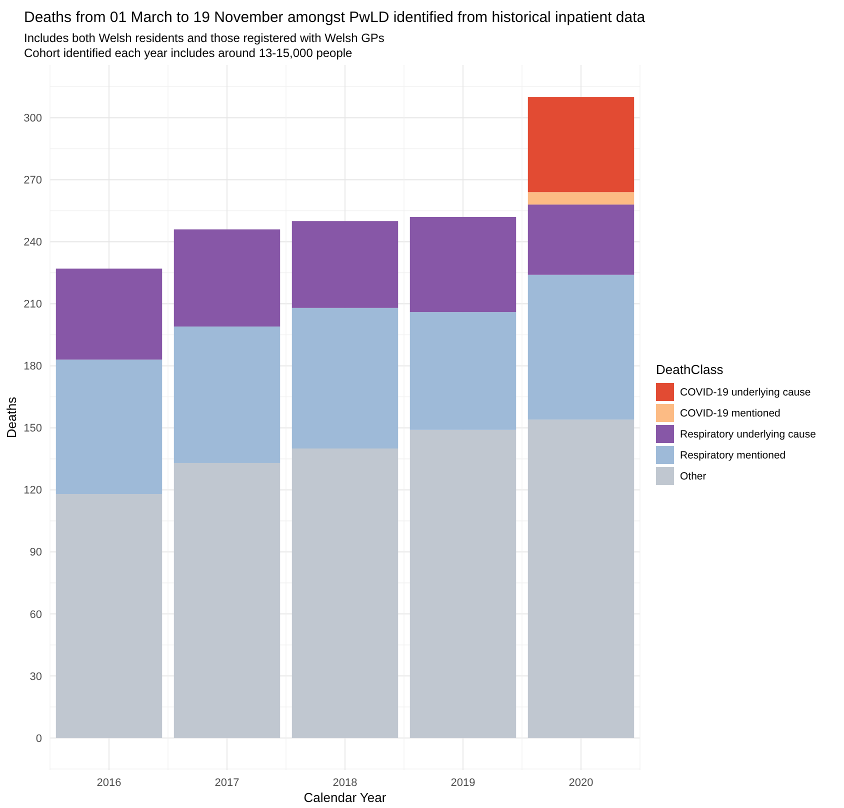  I want to click on chart-title: Deaths from 01 March to 19 November amongst PwLD identified from historical inpatient data, so click(335, 17).